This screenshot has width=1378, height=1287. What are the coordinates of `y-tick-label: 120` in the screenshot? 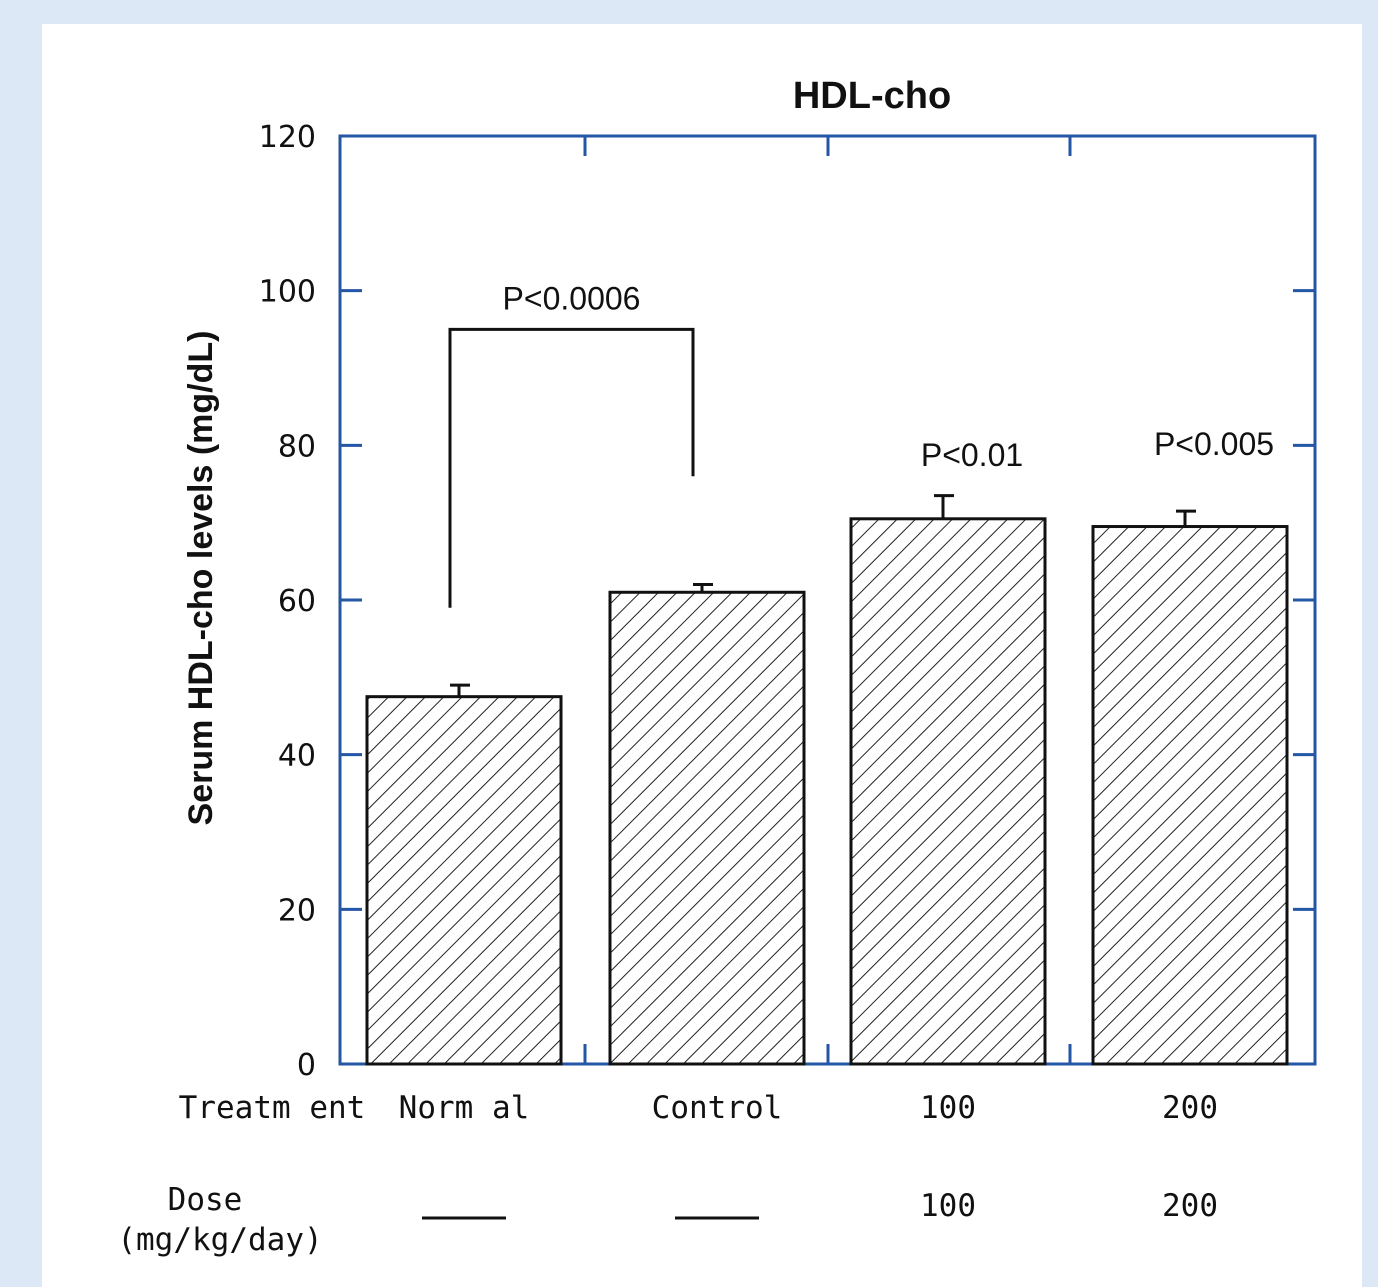 It's located at (287, 137).